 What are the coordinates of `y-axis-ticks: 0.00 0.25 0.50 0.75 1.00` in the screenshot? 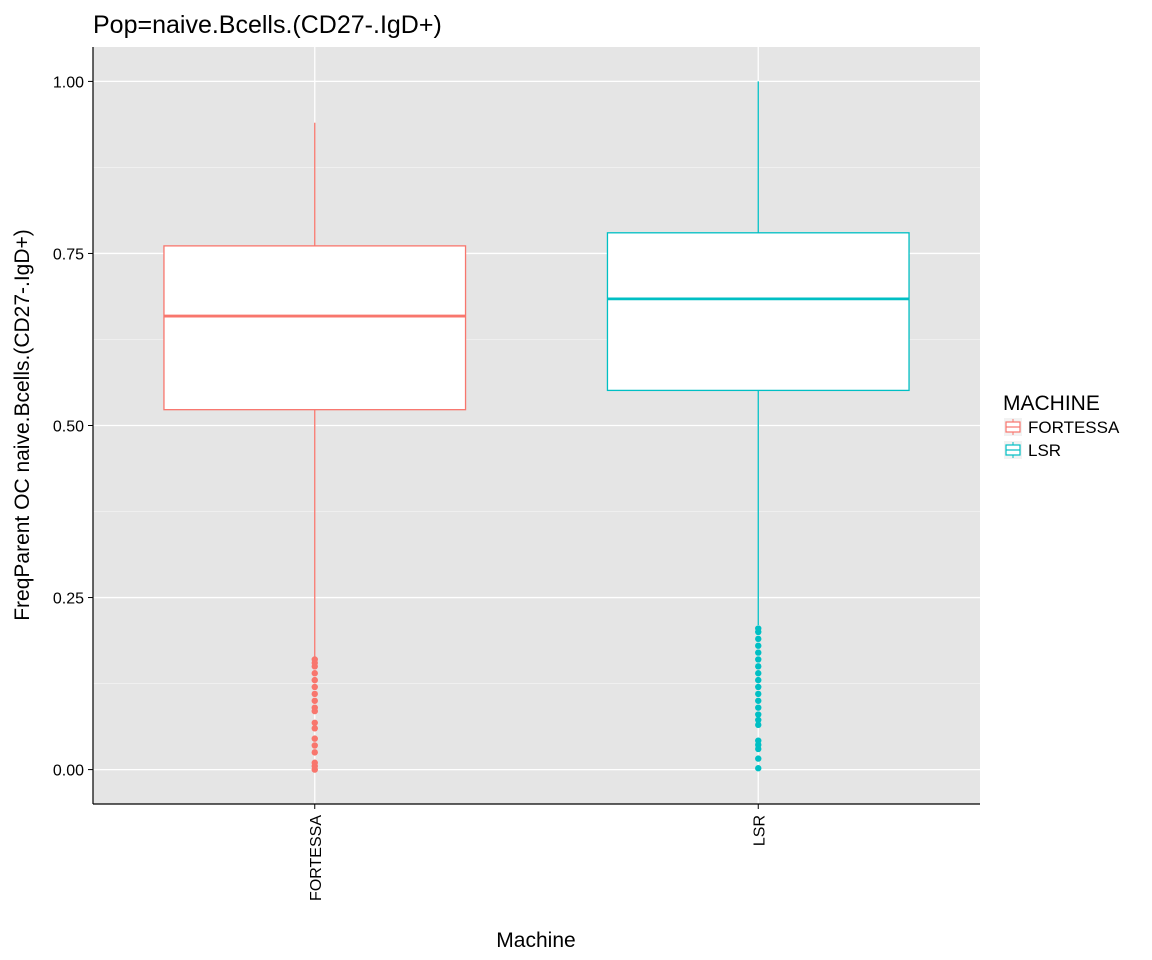 It's located at (73, 427).